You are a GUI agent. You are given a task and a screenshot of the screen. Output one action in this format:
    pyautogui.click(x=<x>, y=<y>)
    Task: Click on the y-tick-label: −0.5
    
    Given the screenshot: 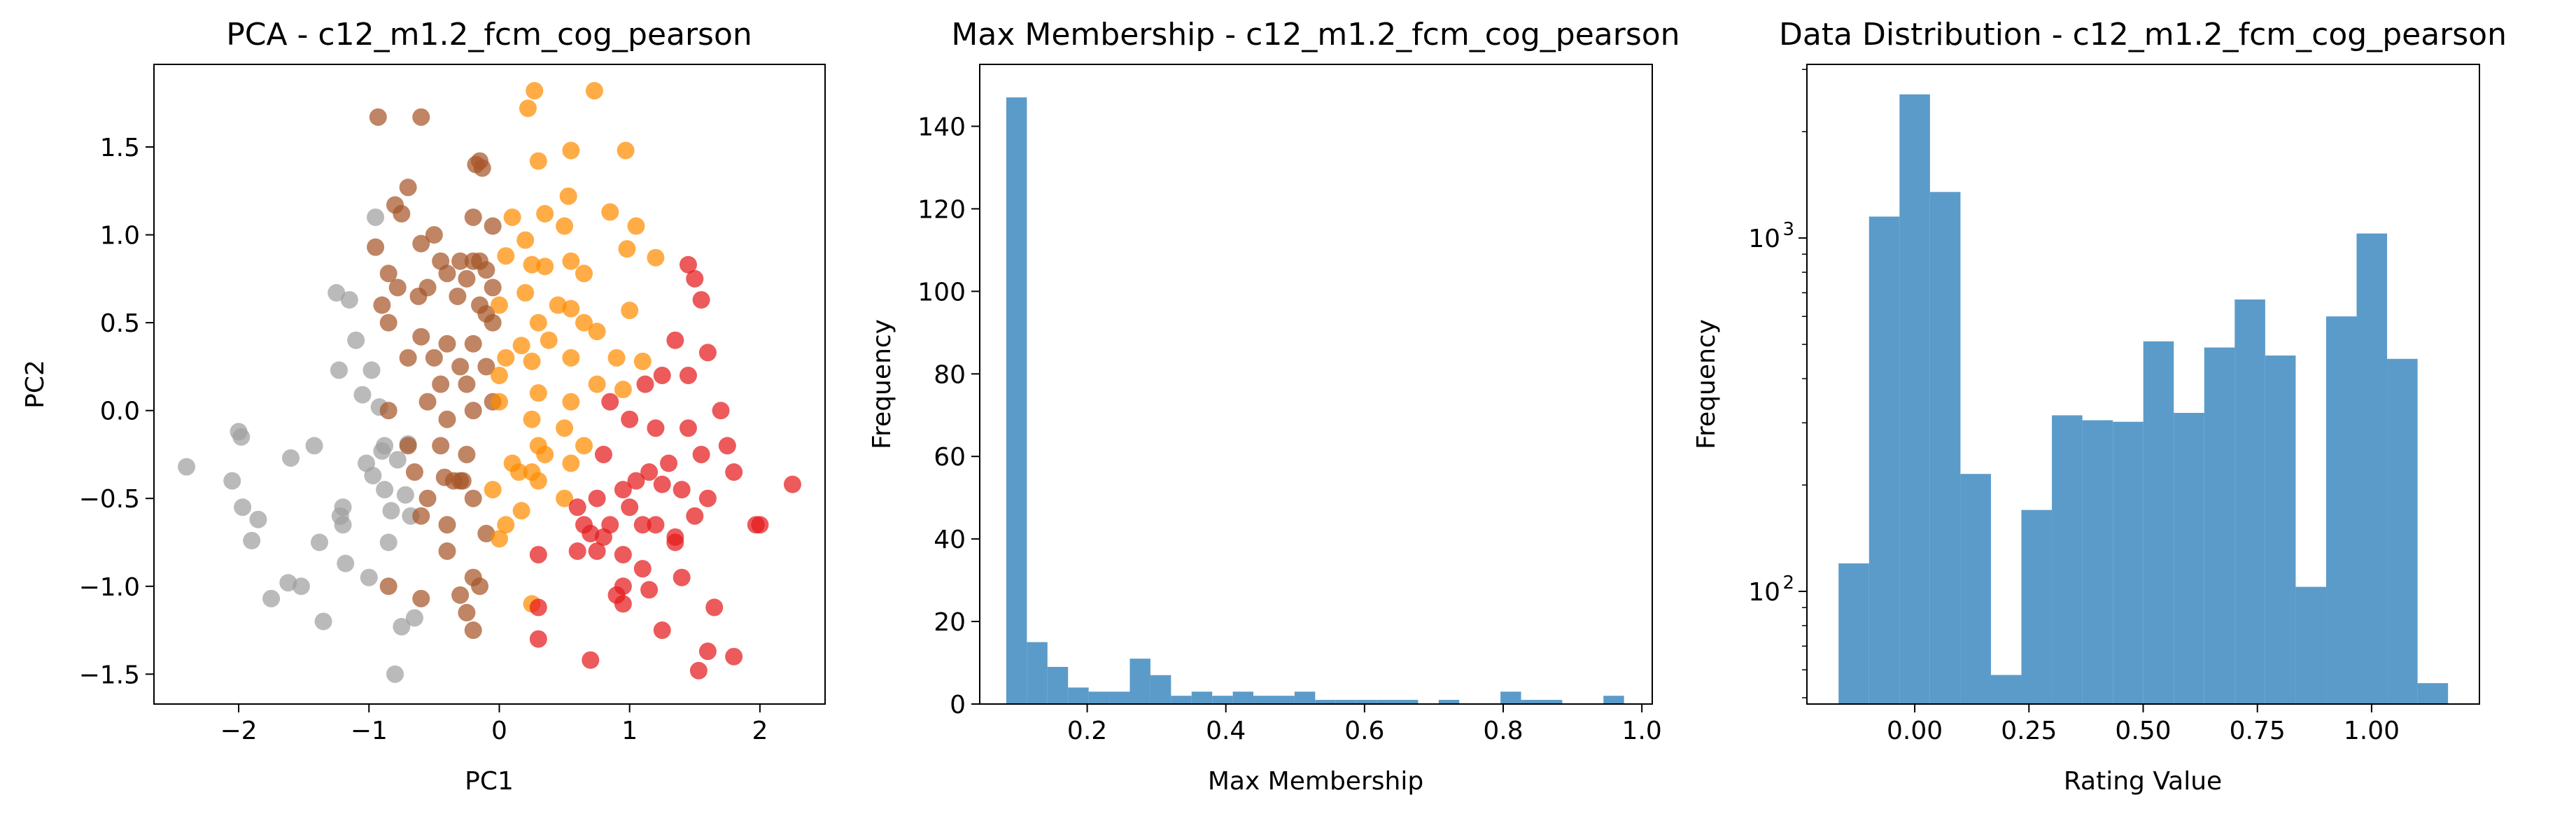 What is the action you would take?
    pyautogui.click(x=109, y=500)
    